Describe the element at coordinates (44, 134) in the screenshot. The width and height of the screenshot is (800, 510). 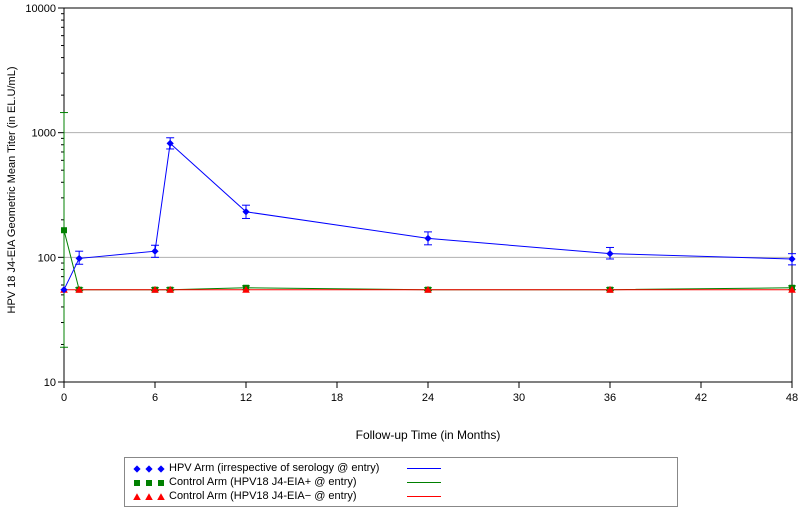
I see `y-tick-label: 1000` at that location.